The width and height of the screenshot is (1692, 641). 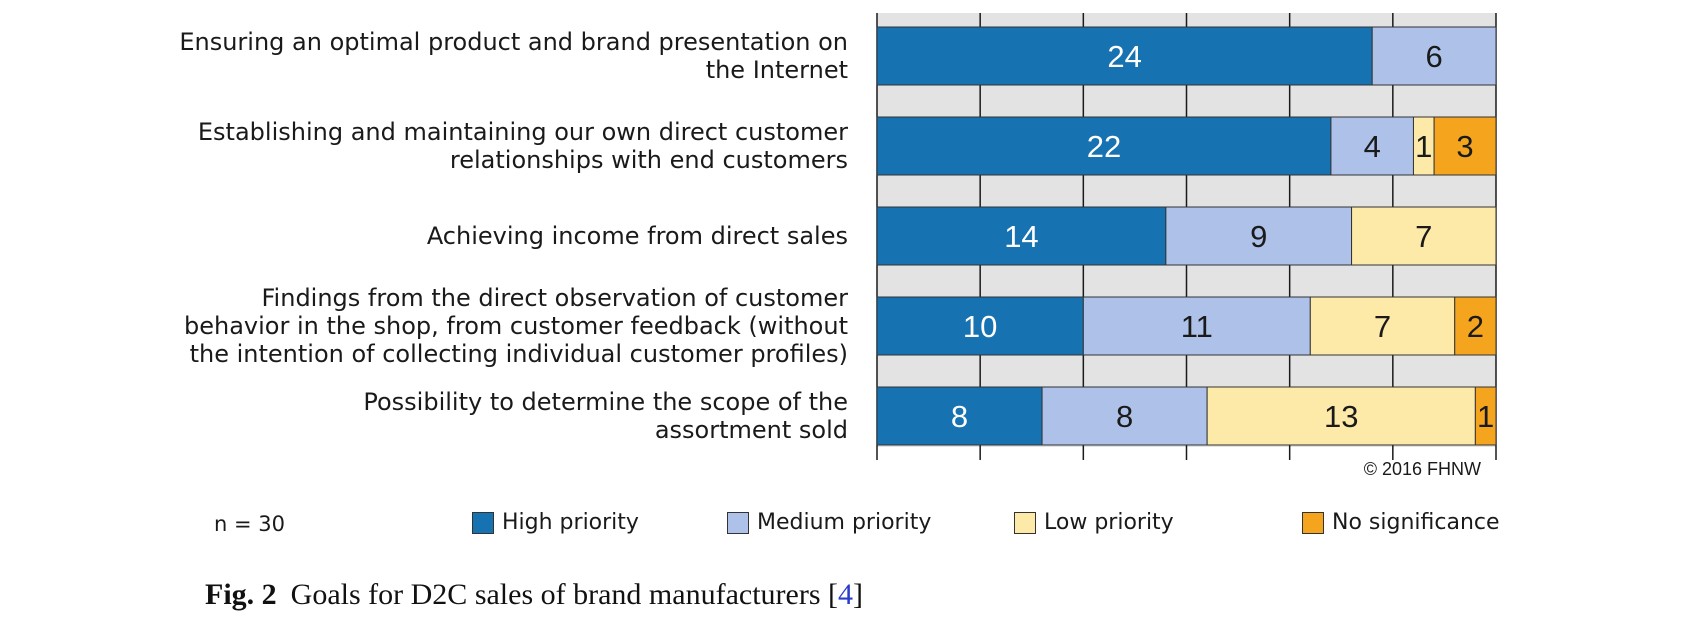 I want to click on data-label: 6, so click(x=1433, y=56).